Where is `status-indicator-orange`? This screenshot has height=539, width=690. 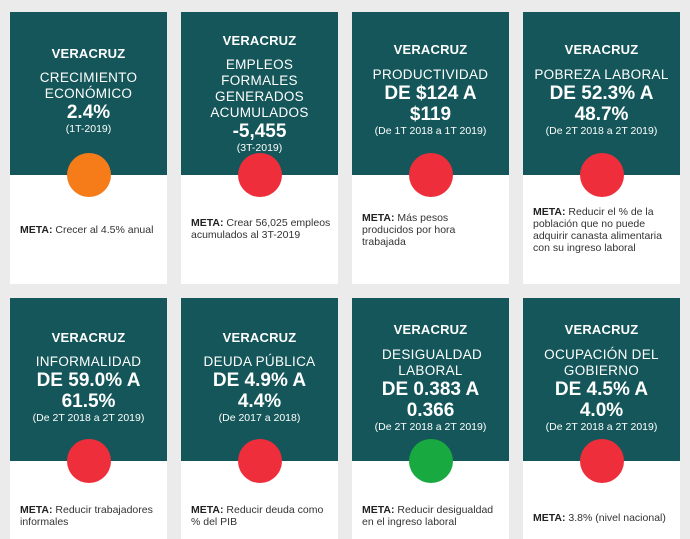 status-indicator-orange is located at coordinates (89, 175).